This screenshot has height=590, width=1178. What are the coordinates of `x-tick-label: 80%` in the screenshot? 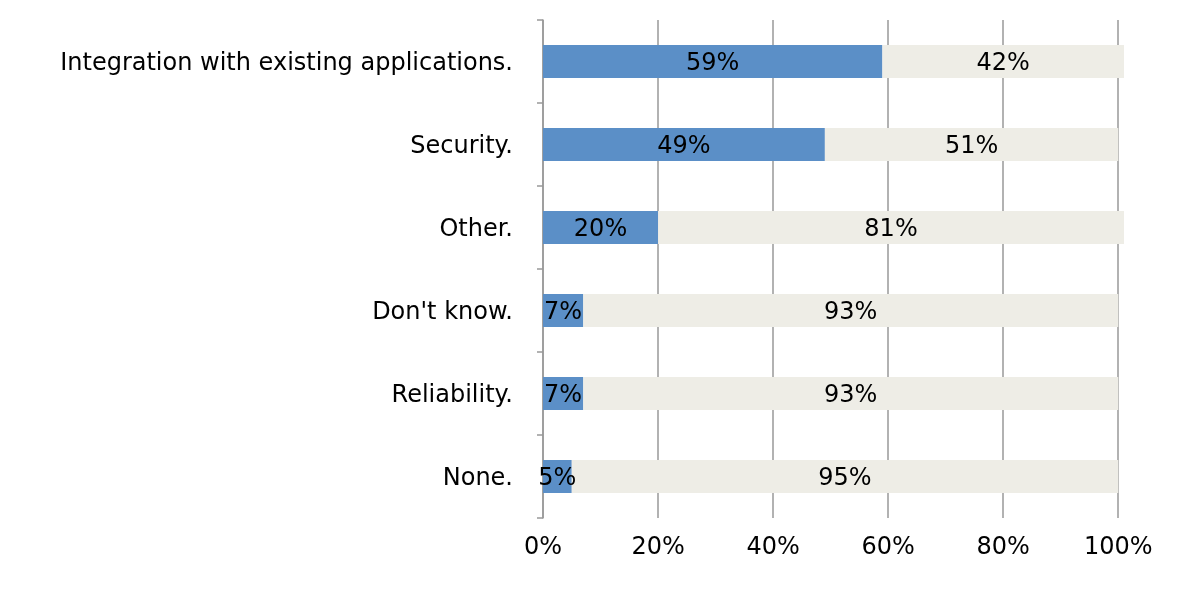 It's located at (1003, 546).